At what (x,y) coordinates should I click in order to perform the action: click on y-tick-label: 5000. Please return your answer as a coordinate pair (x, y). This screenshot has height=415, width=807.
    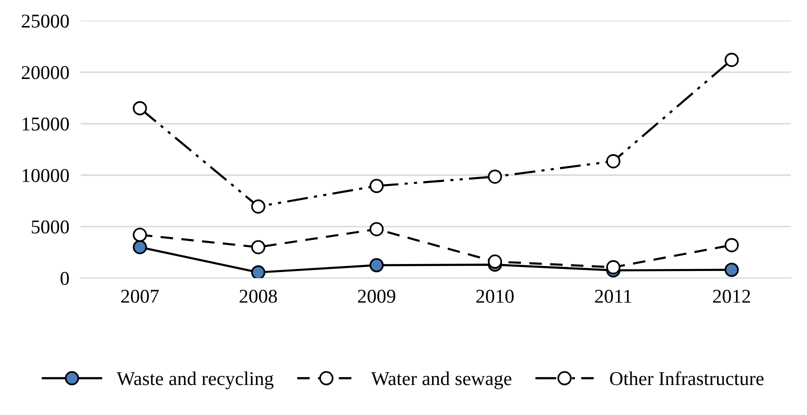
    Looking at the image, I should click on (50, 227).